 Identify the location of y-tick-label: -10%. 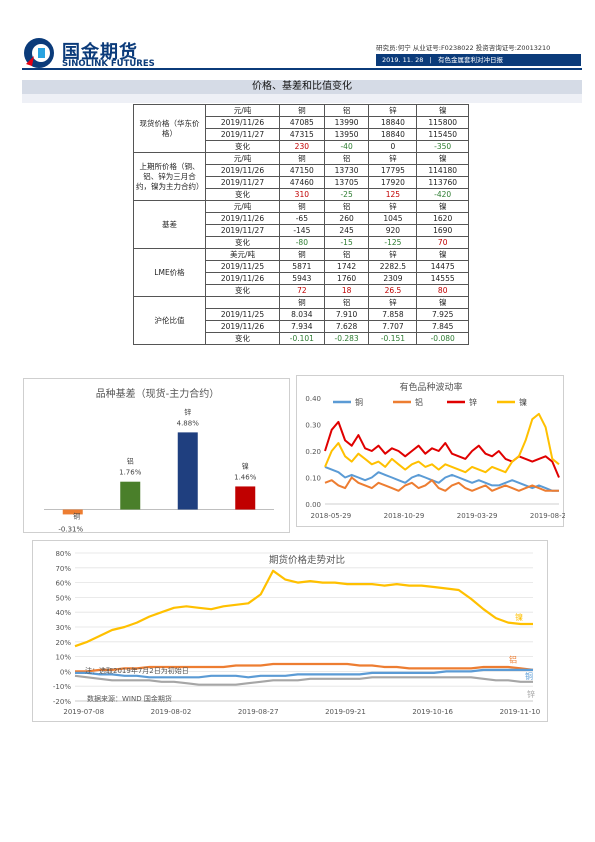
(62, 687).